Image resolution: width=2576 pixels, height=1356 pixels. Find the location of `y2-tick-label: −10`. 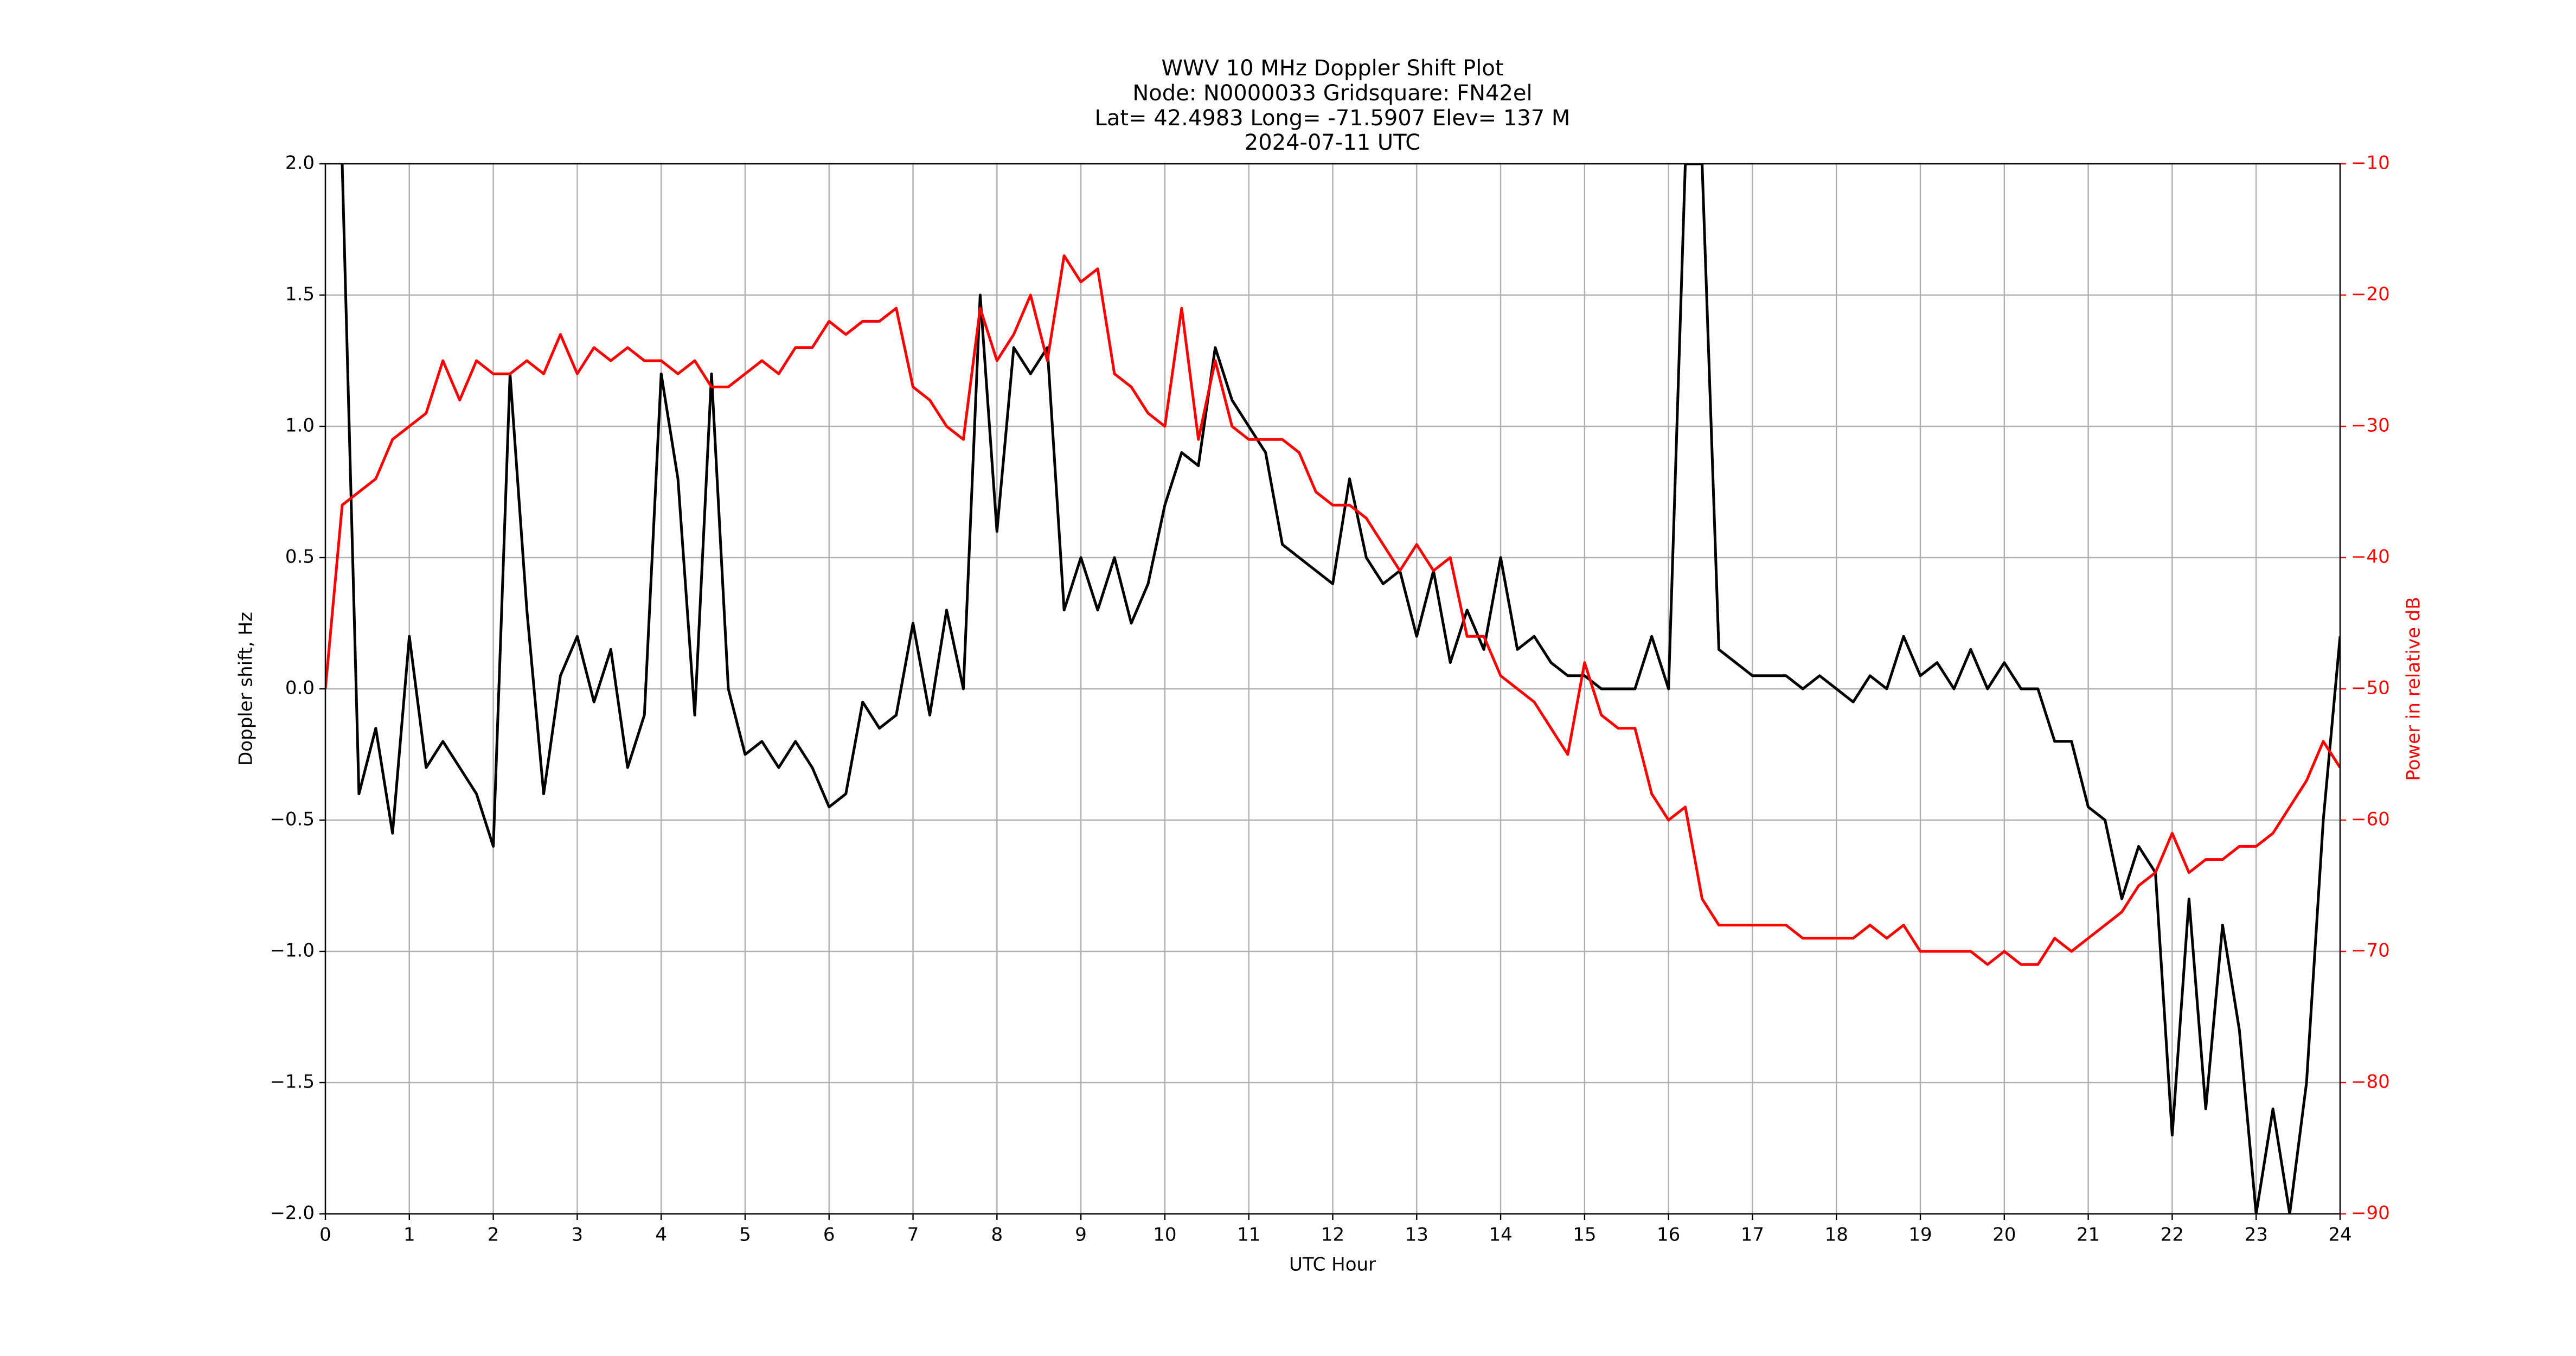

y2-tick-label: −10 is located at coordinates (2370, 163).